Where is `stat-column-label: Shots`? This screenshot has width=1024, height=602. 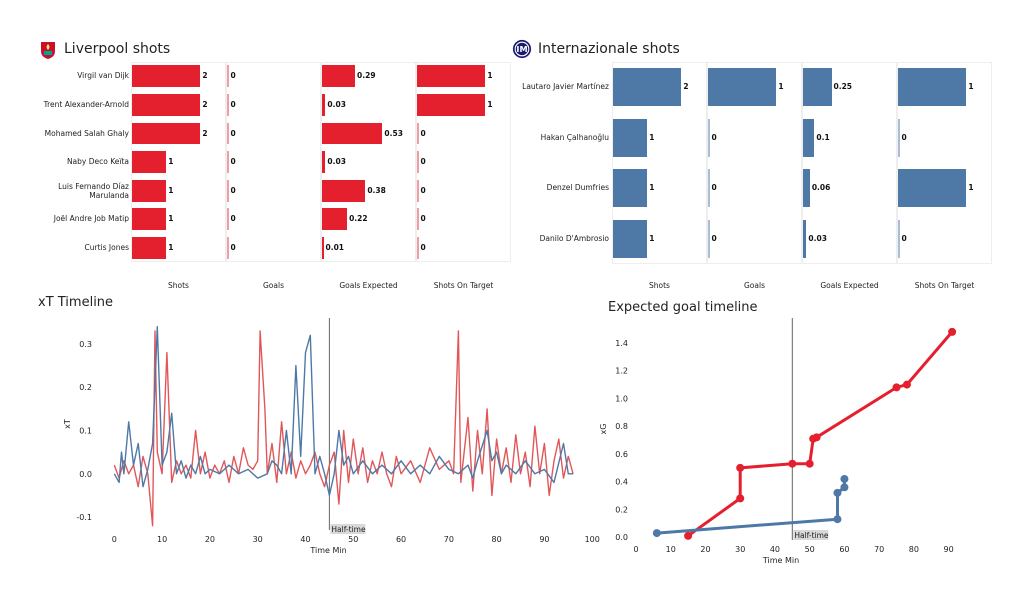
stat-column-label: Shots is located at coordinates (659, 285).